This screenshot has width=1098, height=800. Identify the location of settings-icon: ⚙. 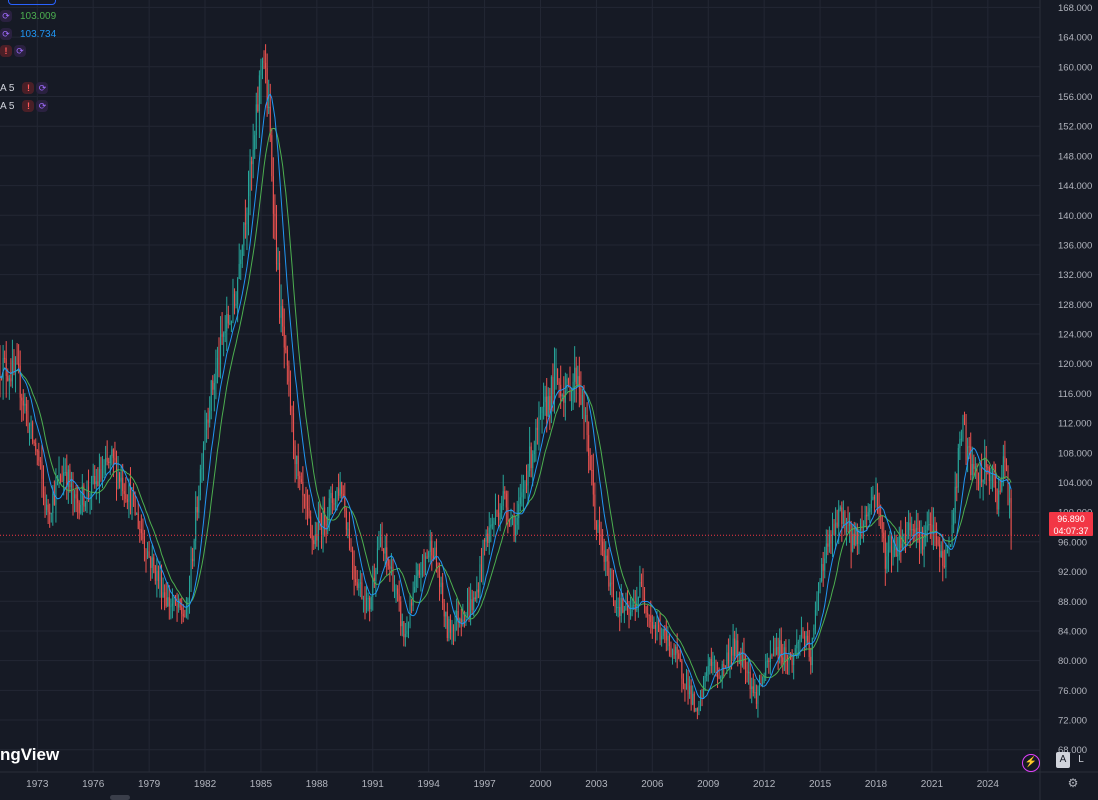
(1073, 783).